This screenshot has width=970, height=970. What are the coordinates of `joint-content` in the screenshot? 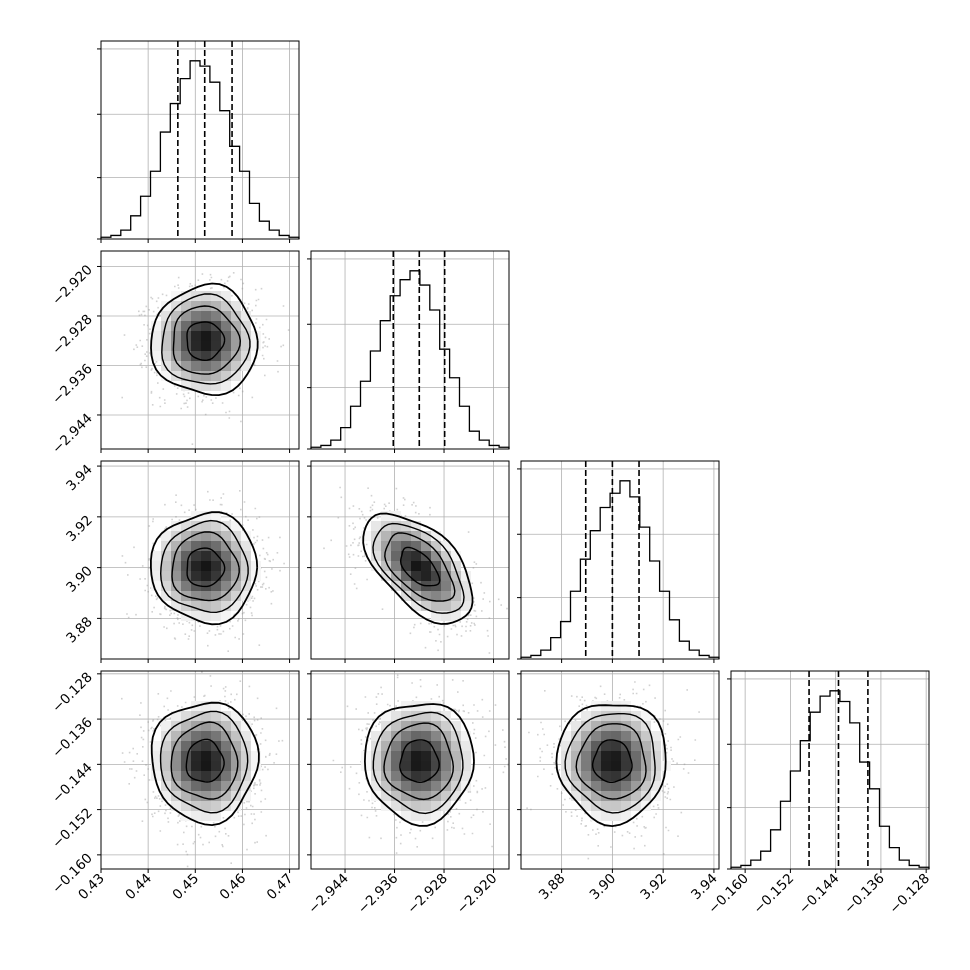 It's located at (202, 769).